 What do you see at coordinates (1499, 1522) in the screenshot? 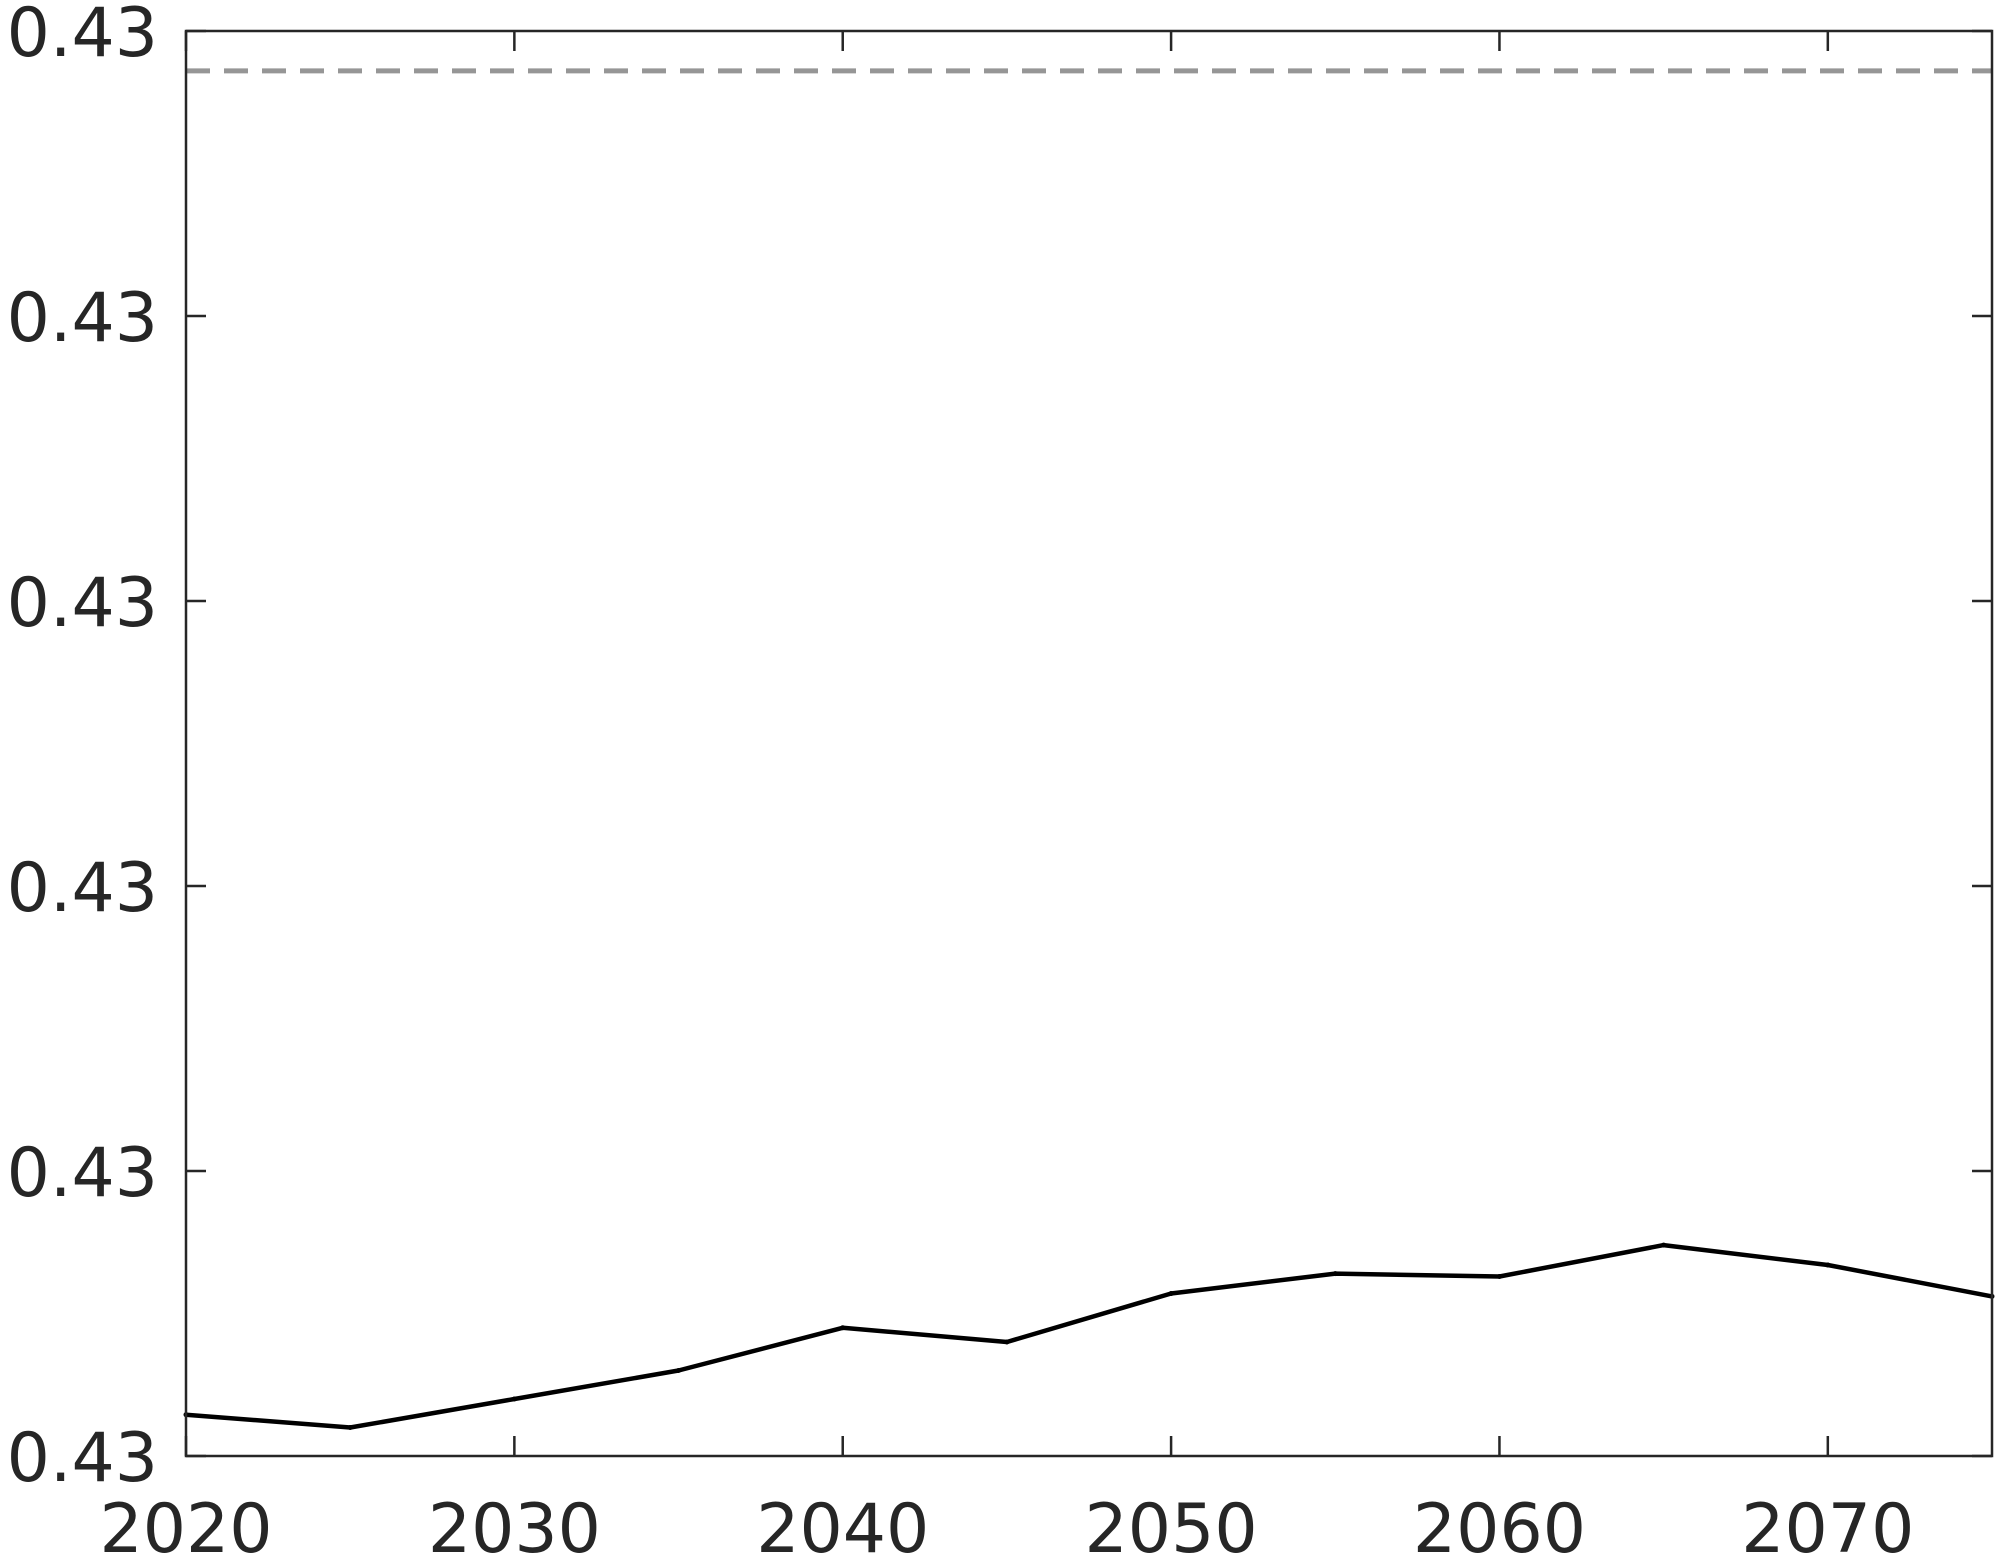
I see `x-tick-label: 2060` at bounding box center [1499, 1522].